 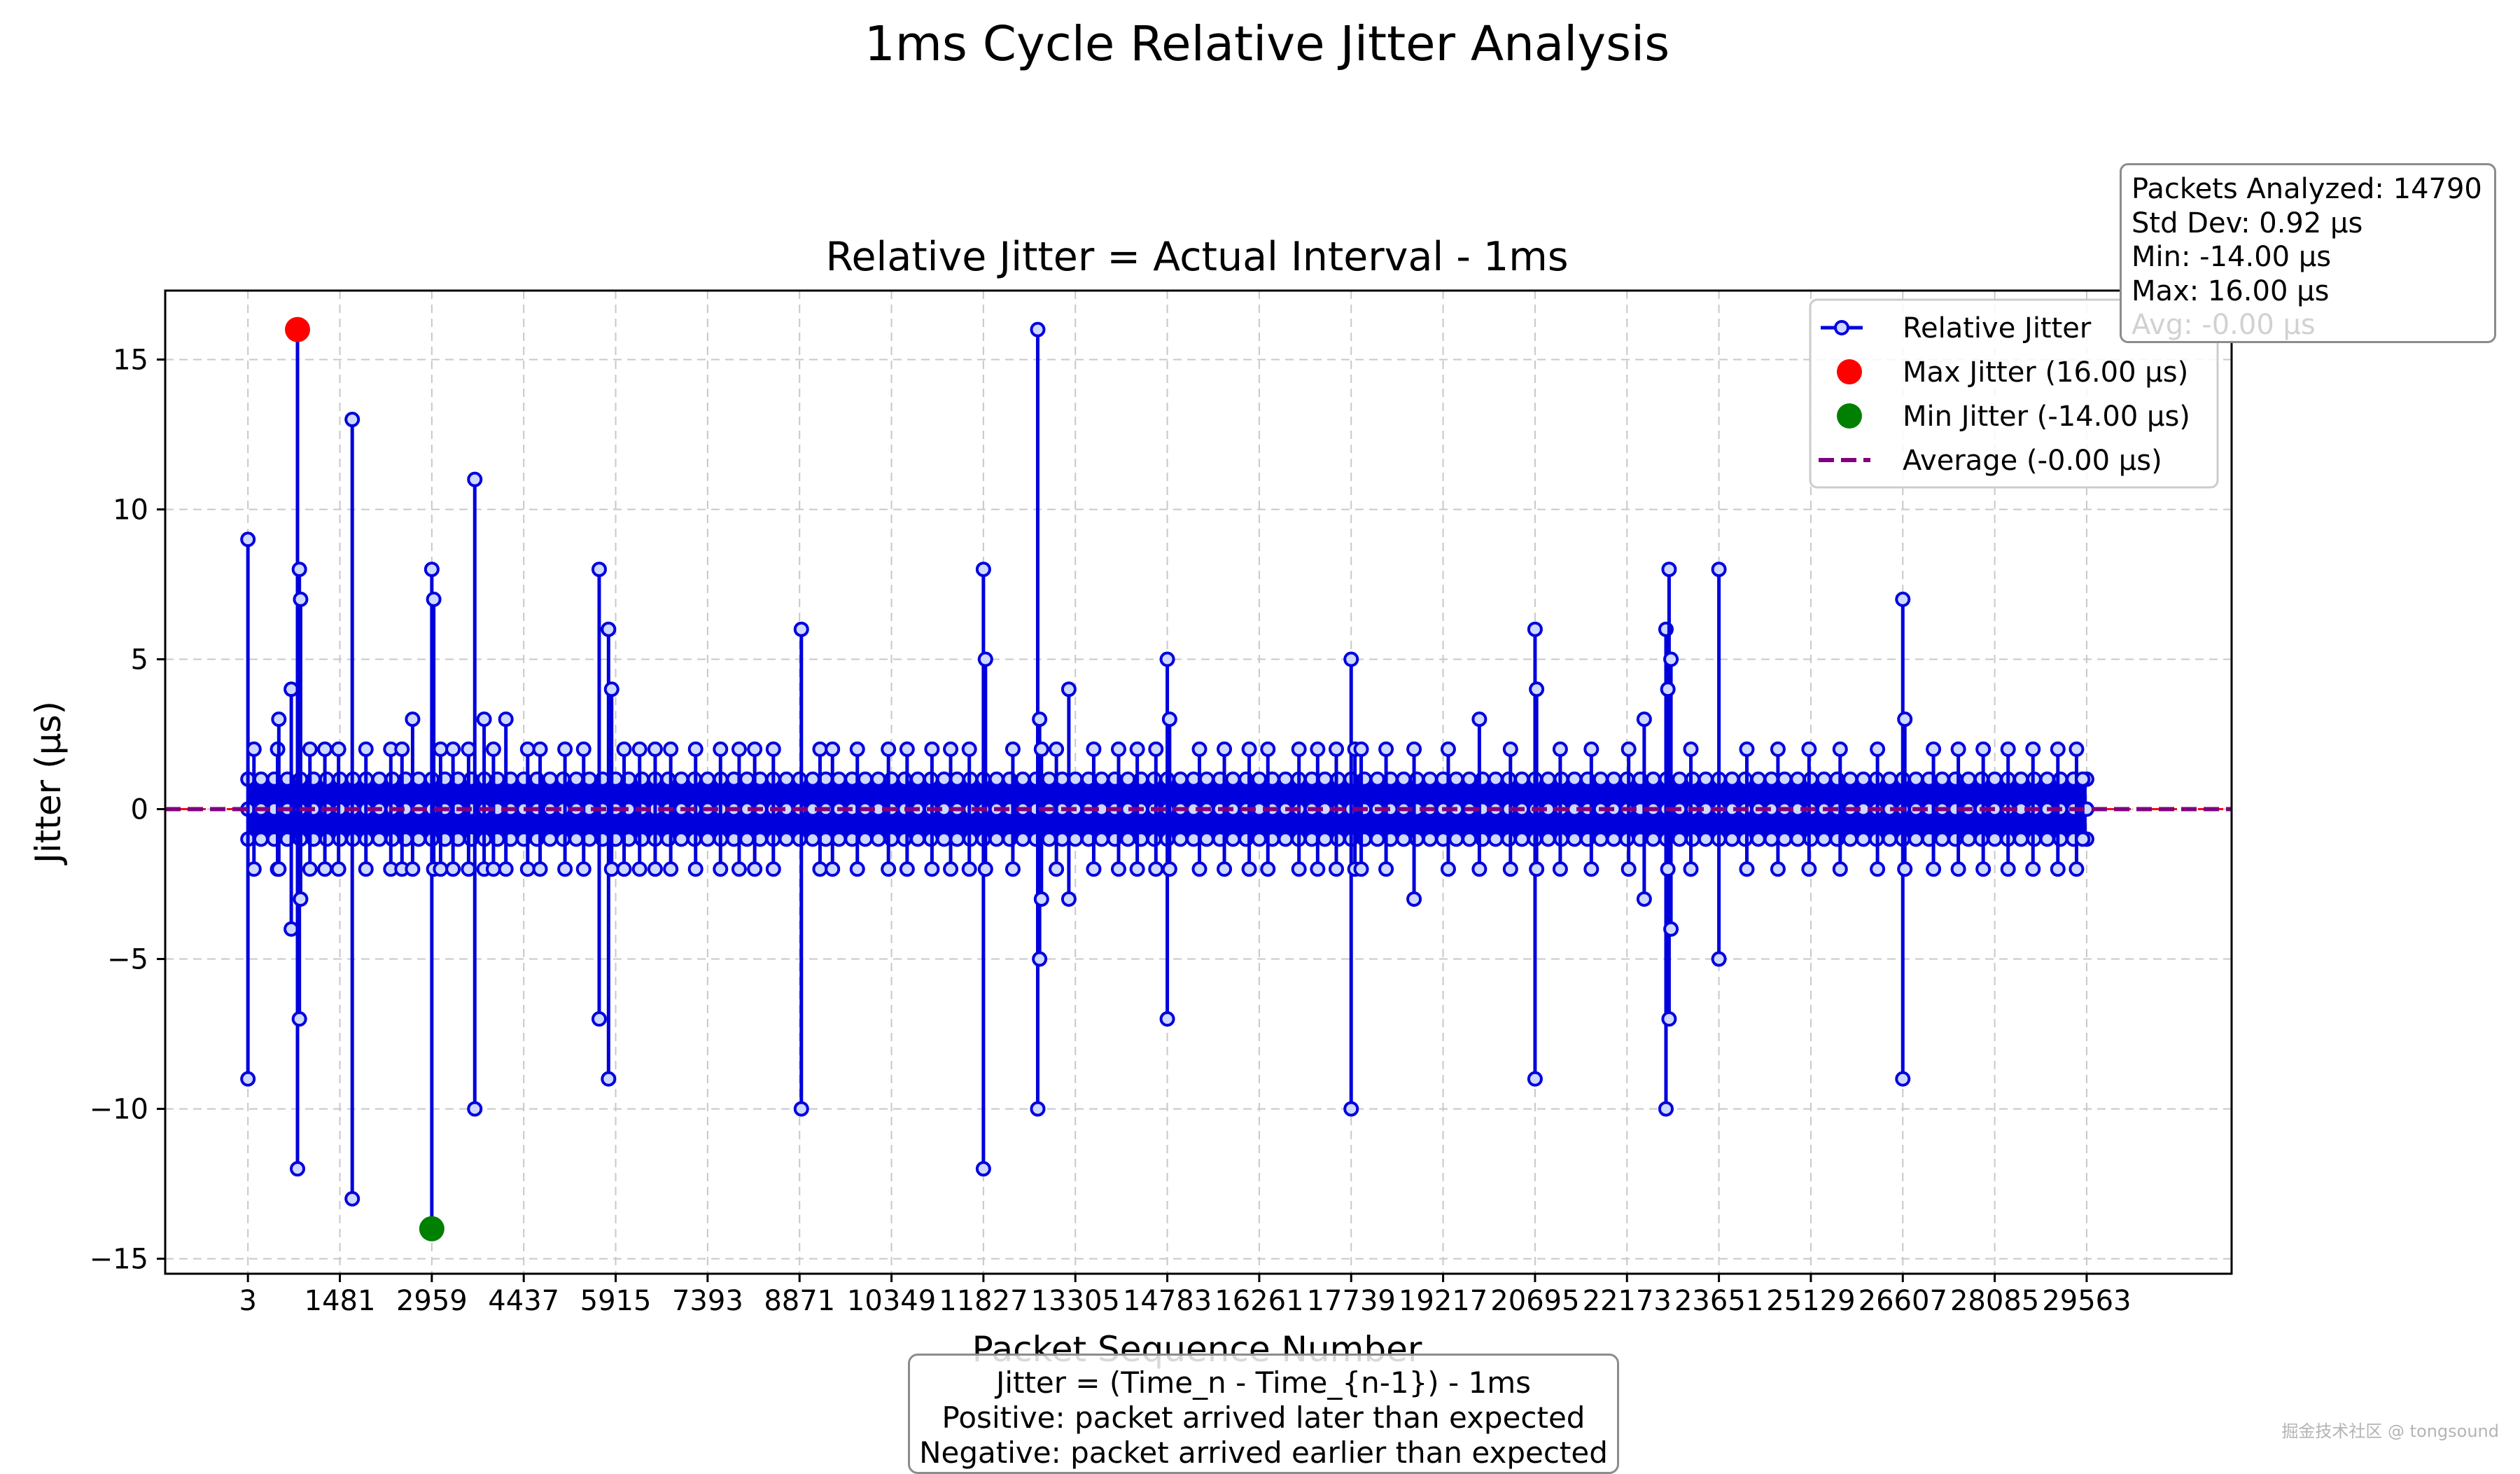 I want to click on x-tick-label: 29563, so click(x=2086, y=1301).